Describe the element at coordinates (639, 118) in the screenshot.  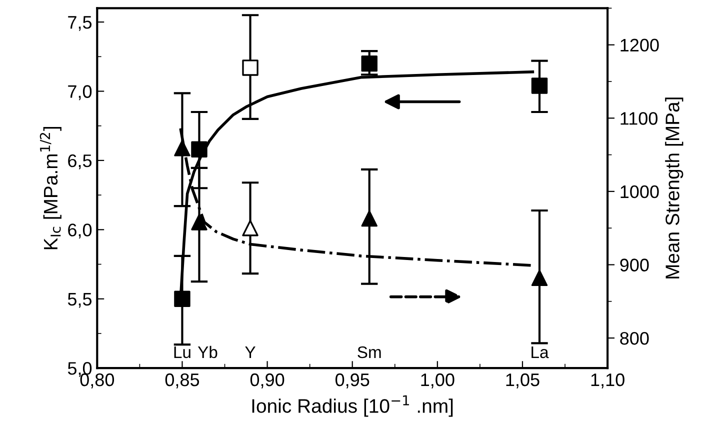
I see `y2-tick-label: 1100` at that location.